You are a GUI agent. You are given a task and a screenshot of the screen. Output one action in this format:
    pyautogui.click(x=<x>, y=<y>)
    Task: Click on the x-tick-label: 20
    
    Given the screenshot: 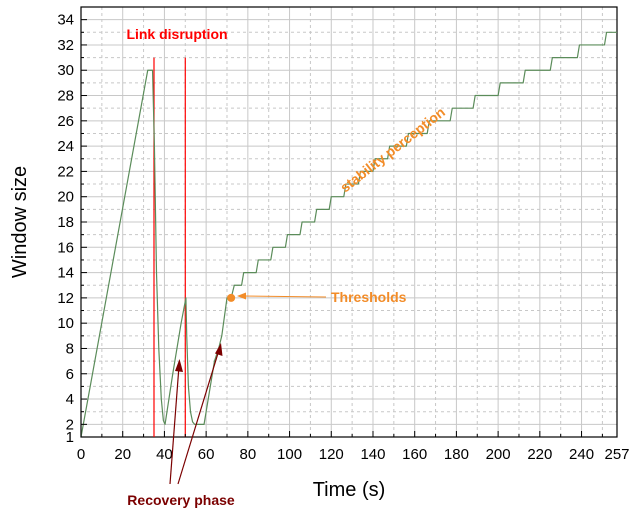 What is the action you would take?
    pyautogui.click(x=122, y=454)
    